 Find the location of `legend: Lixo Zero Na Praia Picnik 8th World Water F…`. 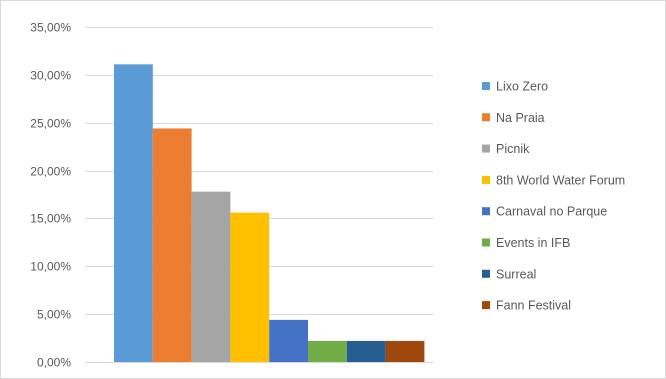

legend: Lixo Zero Na Praia Picnik 8th World Water F… is located at coordinates (553, 196).